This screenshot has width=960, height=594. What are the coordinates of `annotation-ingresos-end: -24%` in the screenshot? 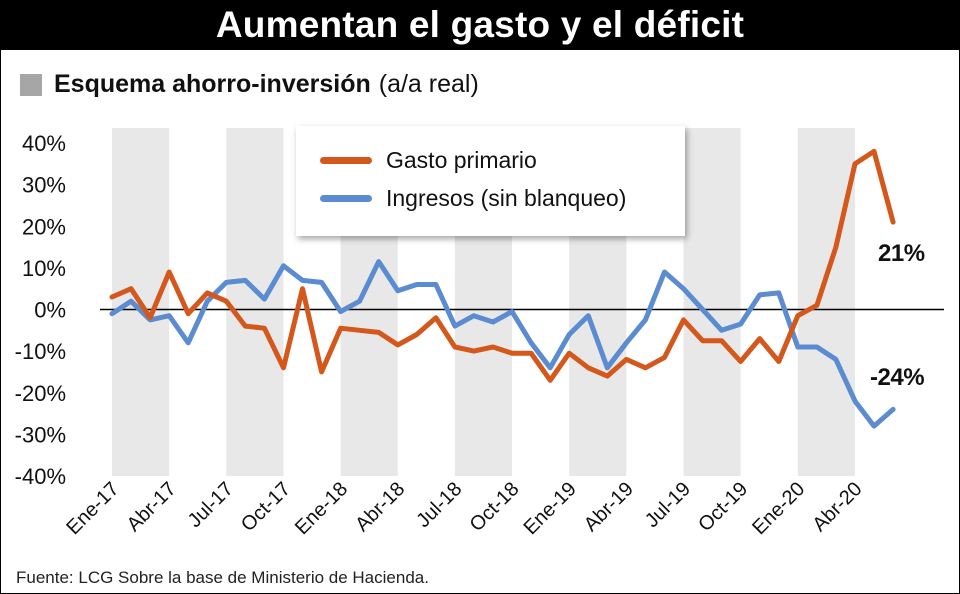 It's located at (897, 377).